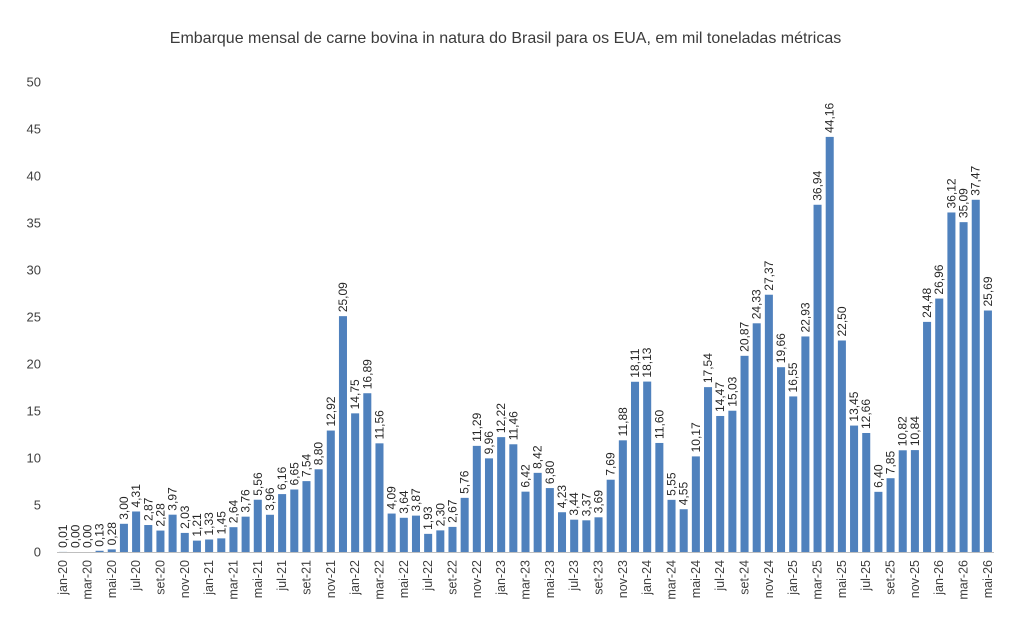  What do you see at coordinates (647, 578) in the screenshot?
I see `x-tick-label: jan-24` at bounding box center [647, 578].